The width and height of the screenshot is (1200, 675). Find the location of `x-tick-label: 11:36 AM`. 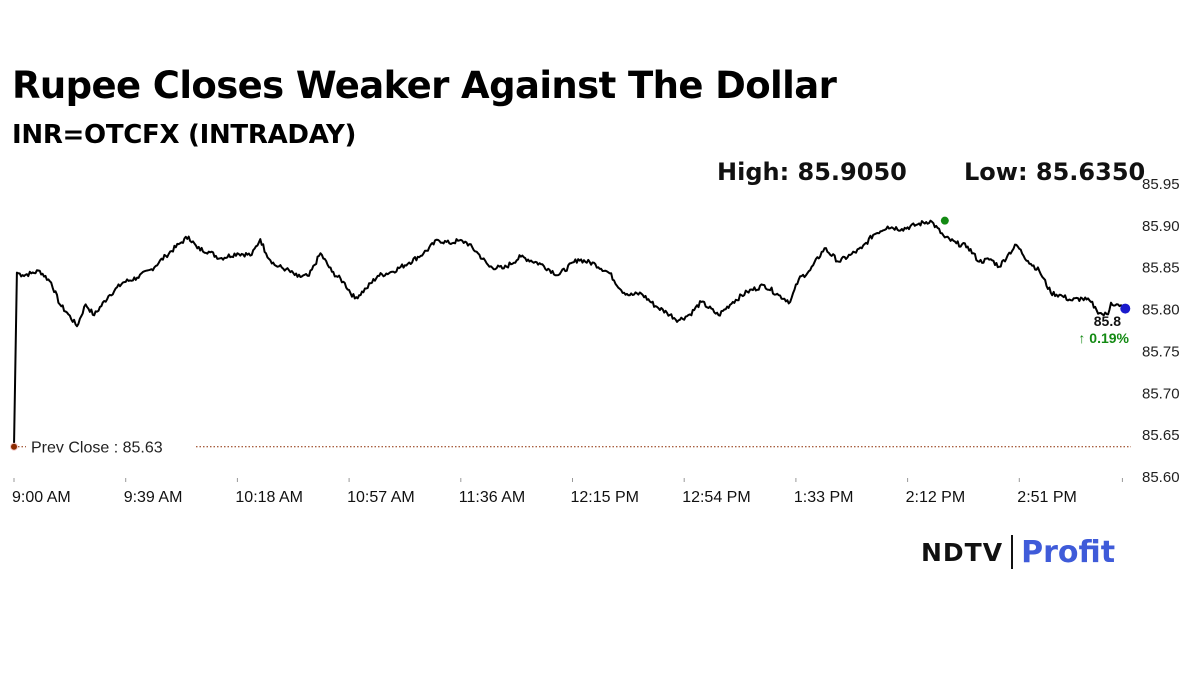

x-tick-label: 11:36 AM is located at coordinates (492, 497).